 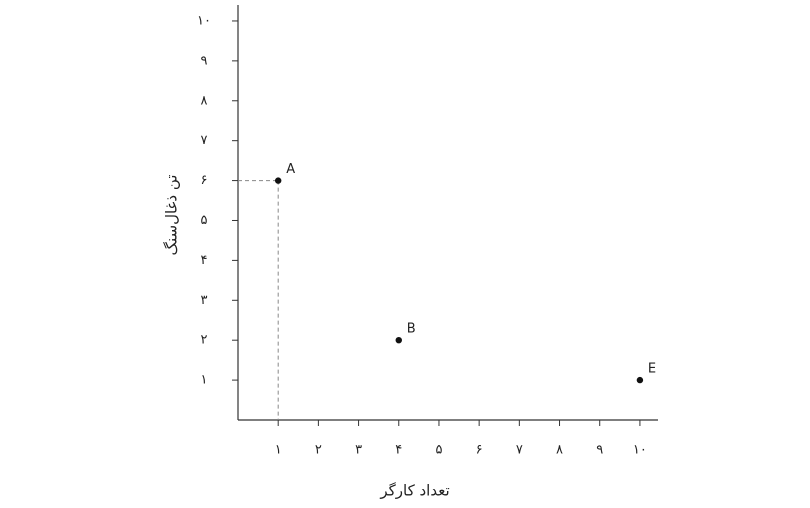 I want to click on y-tick-label: ۷, so click(x=204, y=140).